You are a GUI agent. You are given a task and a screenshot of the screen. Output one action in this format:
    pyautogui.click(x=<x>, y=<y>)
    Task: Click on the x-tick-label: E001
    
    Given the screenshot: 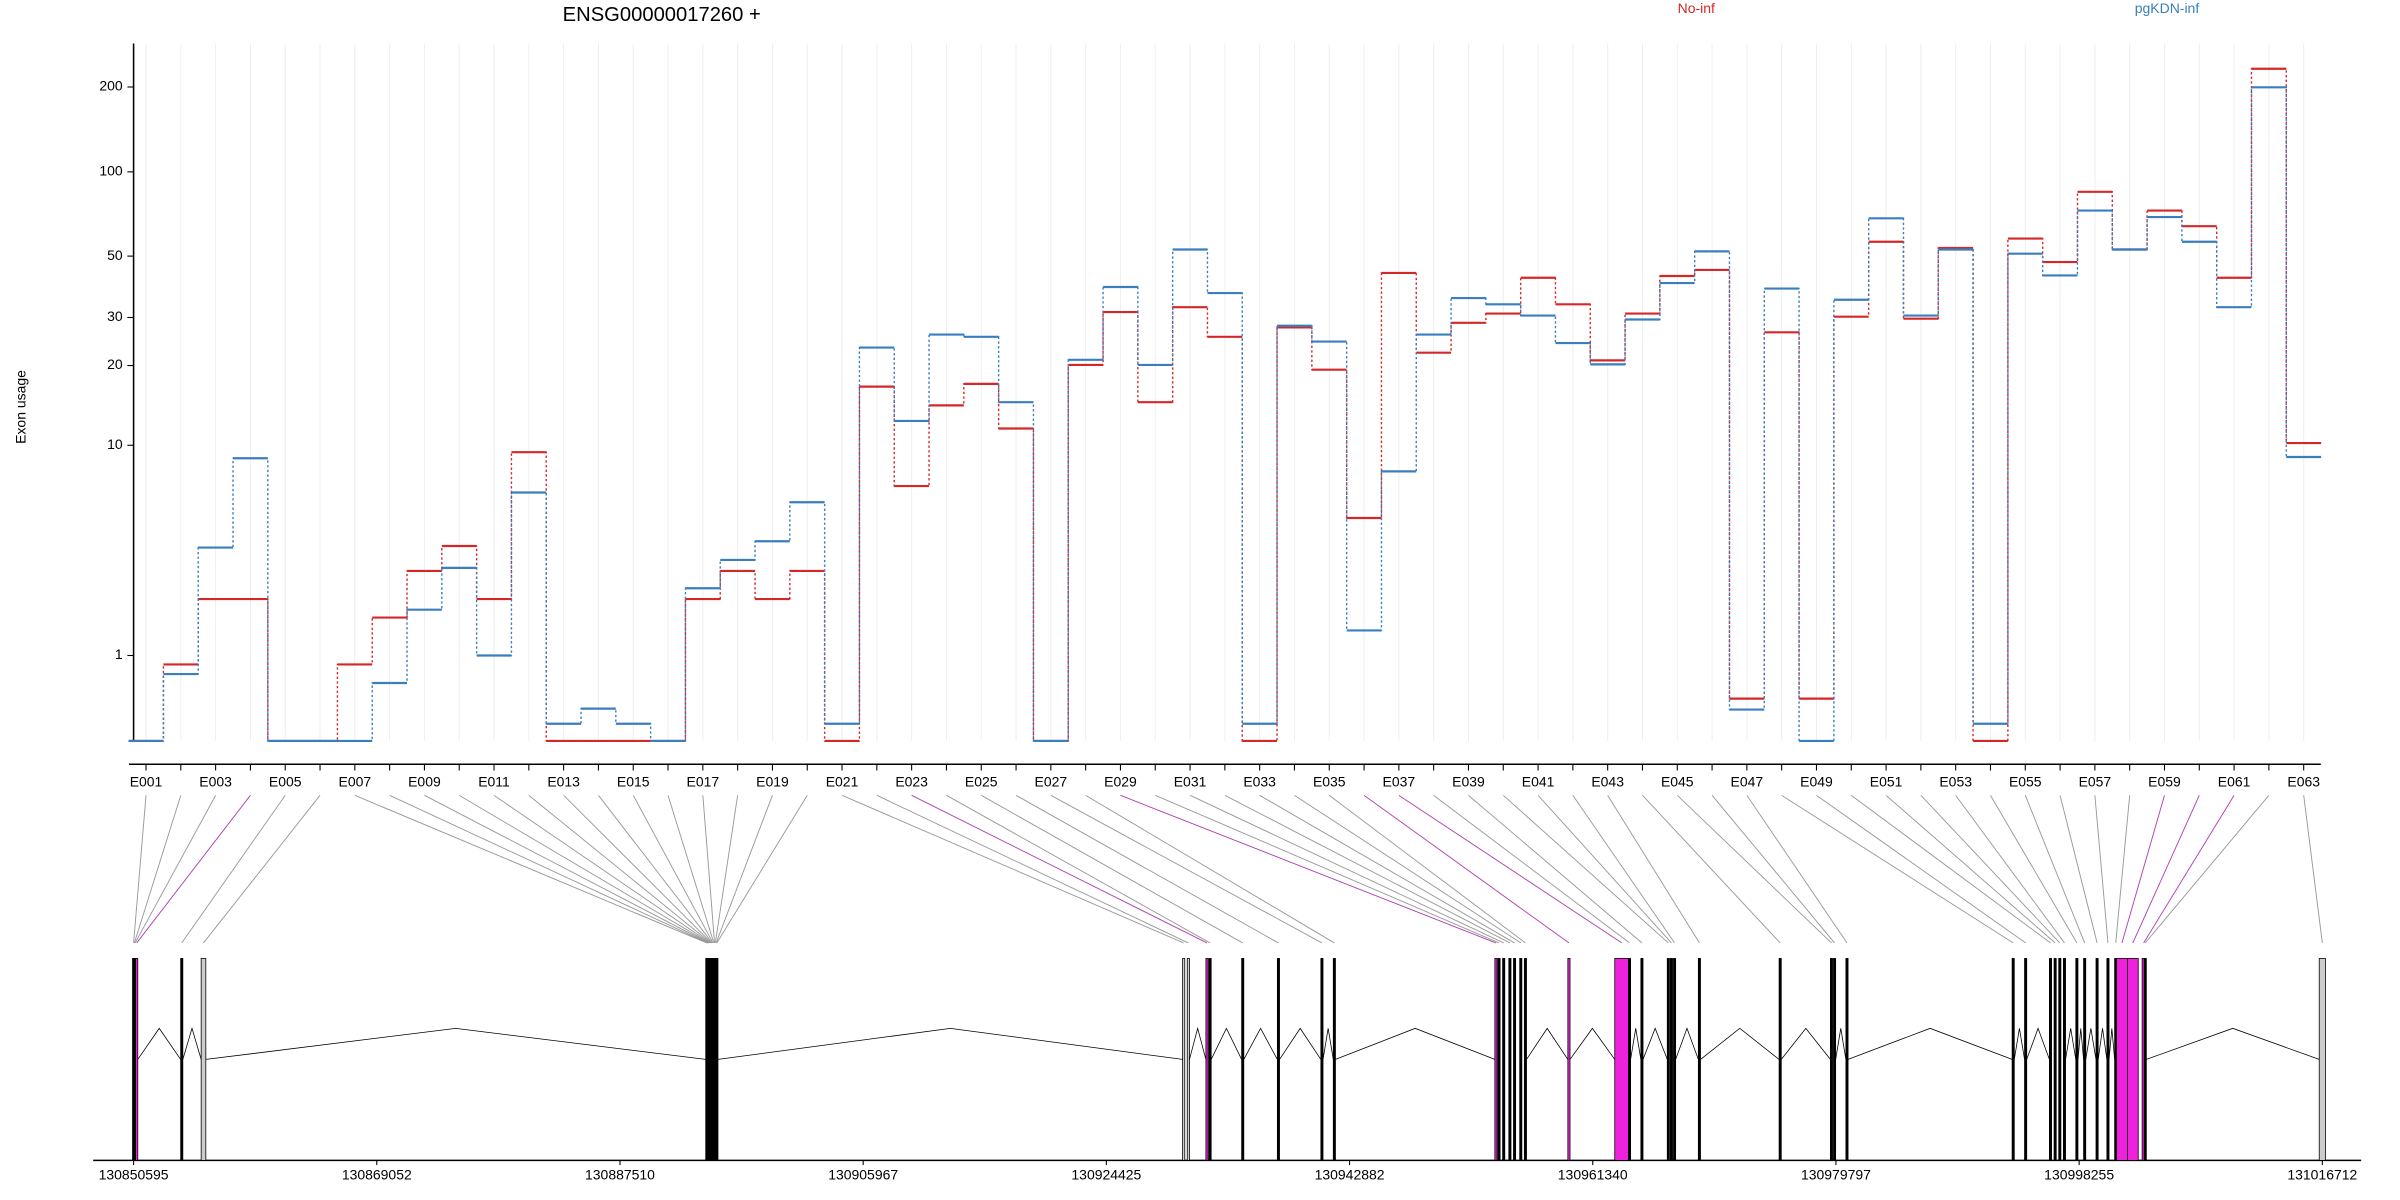 What is the action you would take?
    pyautogui.click(x=146, y=782)
    